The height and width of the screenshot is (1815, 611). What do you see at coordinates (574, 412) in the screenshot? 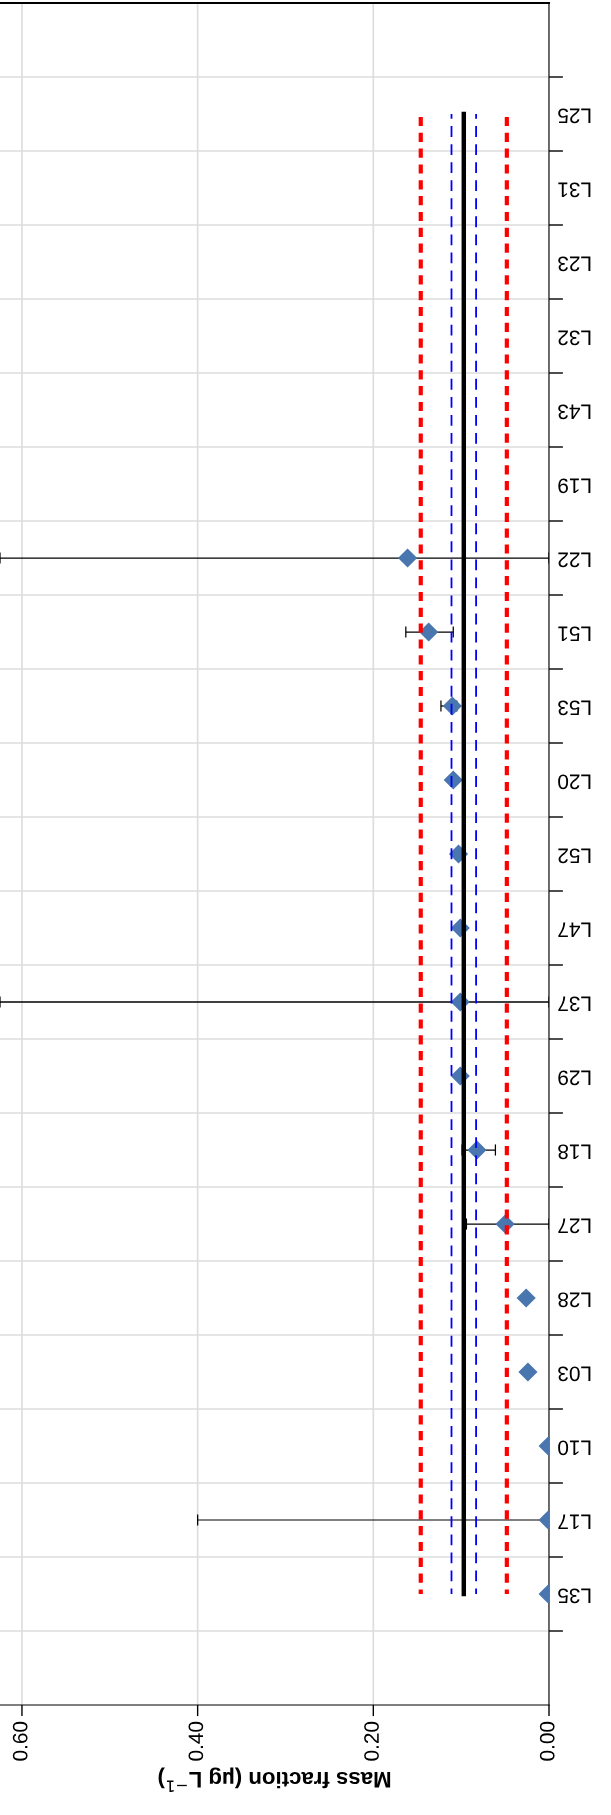
I see `y-tick-label: L43` at bounding box center [574, 412].